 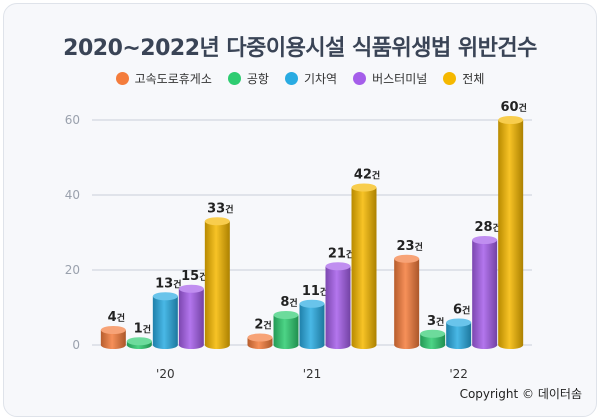 I want to click on data-label: 42건, so click(x=367, y=175).